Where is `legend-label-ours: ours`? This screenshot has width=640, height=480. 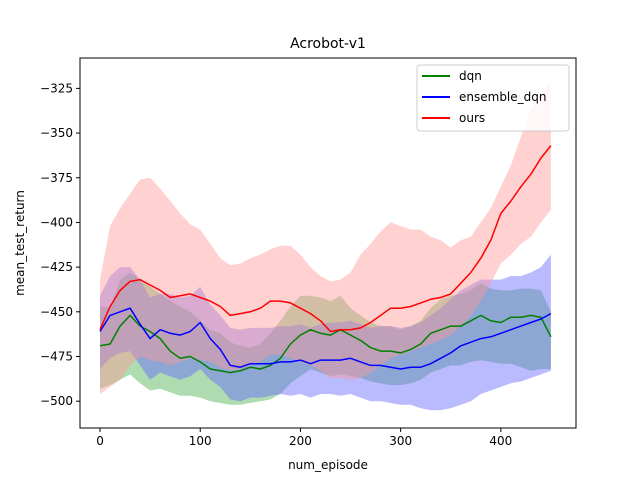 legend-label-ours: ours is located at coordinates (472, 118).